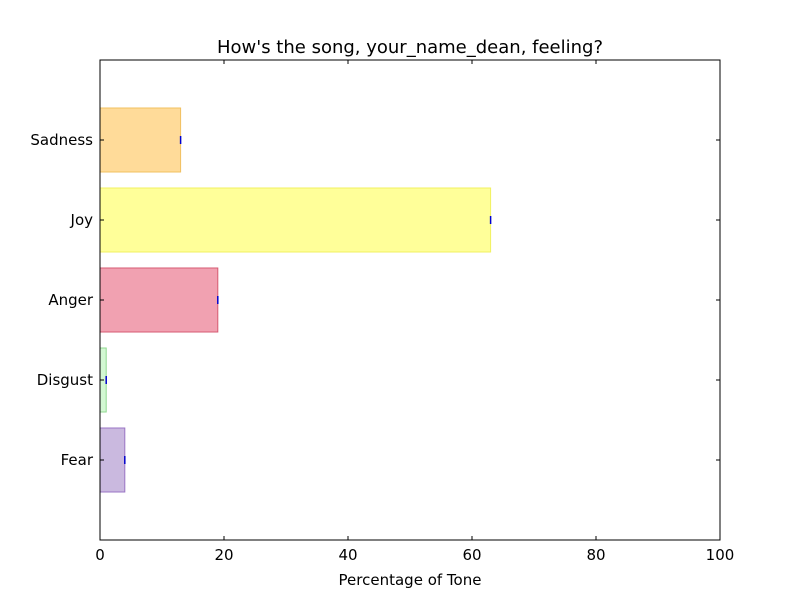  What do you see at coordinates (159, 300) in the screenshot?
I see `bar-anger` at bounding box center [159, 300].